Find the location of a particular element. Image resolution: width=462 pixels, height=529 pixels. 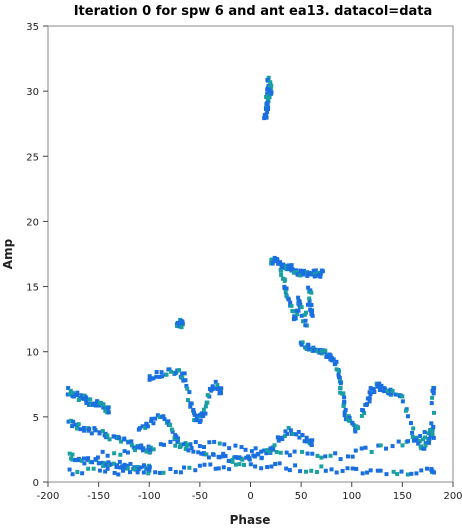

x-tick-label: 150 is located at coordinates (402, 496).